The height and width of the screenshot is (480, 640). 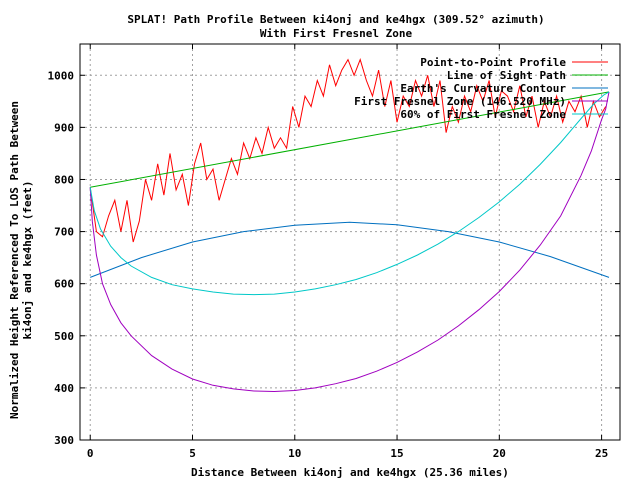 I want to click on y-tick-label: 500, so click(x=64, y=336).